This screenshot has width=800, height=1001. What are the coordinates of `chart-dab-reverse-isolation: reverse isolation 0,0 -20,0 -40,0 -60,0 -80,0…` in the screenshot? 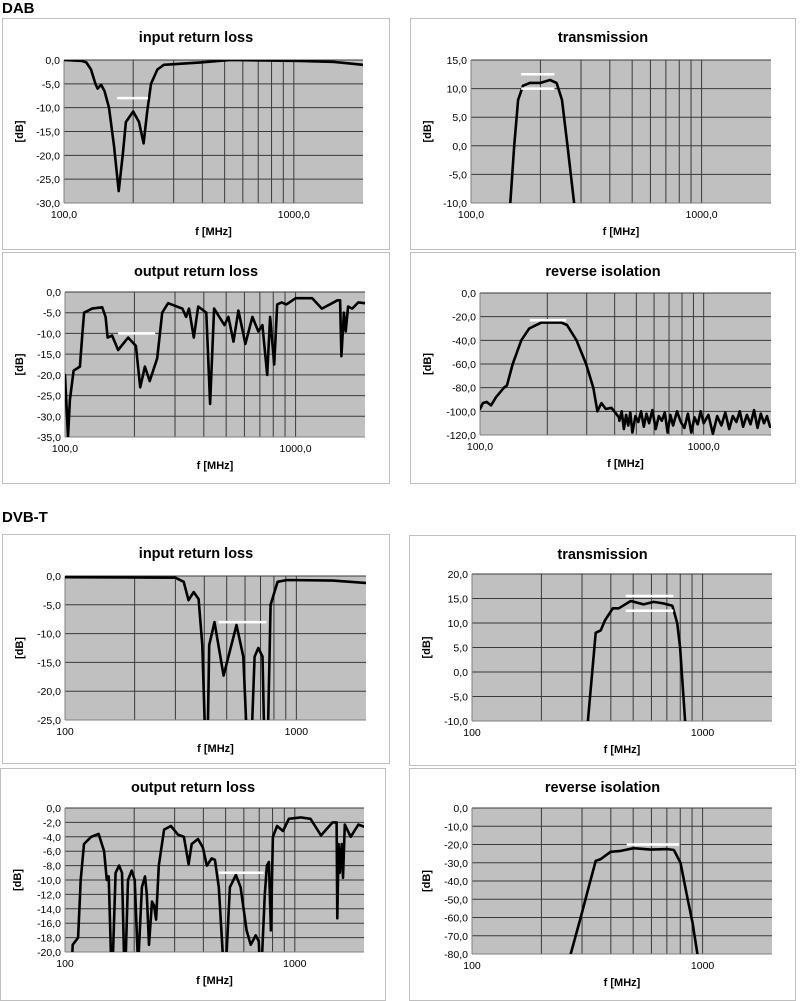 It's located at (603, 368).